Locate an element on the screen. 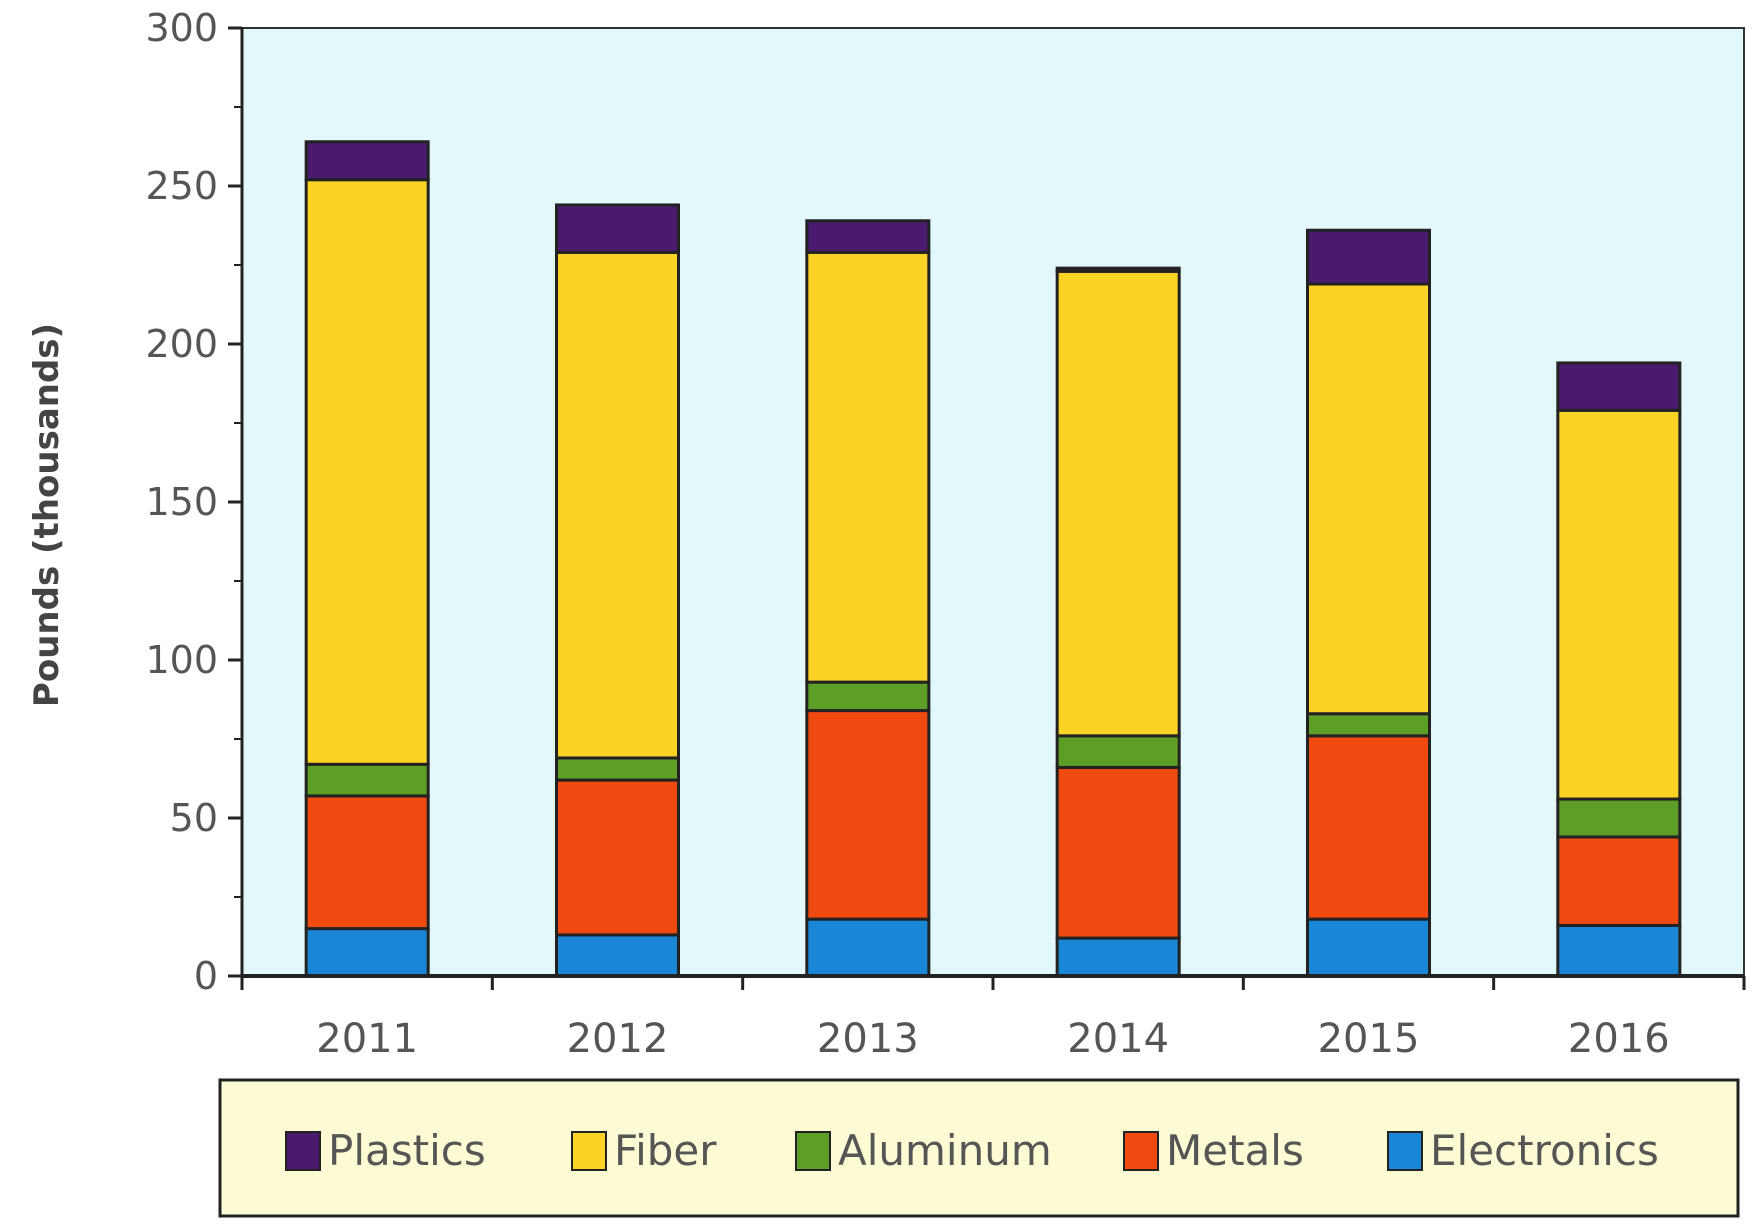  legend-label-plastics: Plastics is located at coordinates (407, 1150).